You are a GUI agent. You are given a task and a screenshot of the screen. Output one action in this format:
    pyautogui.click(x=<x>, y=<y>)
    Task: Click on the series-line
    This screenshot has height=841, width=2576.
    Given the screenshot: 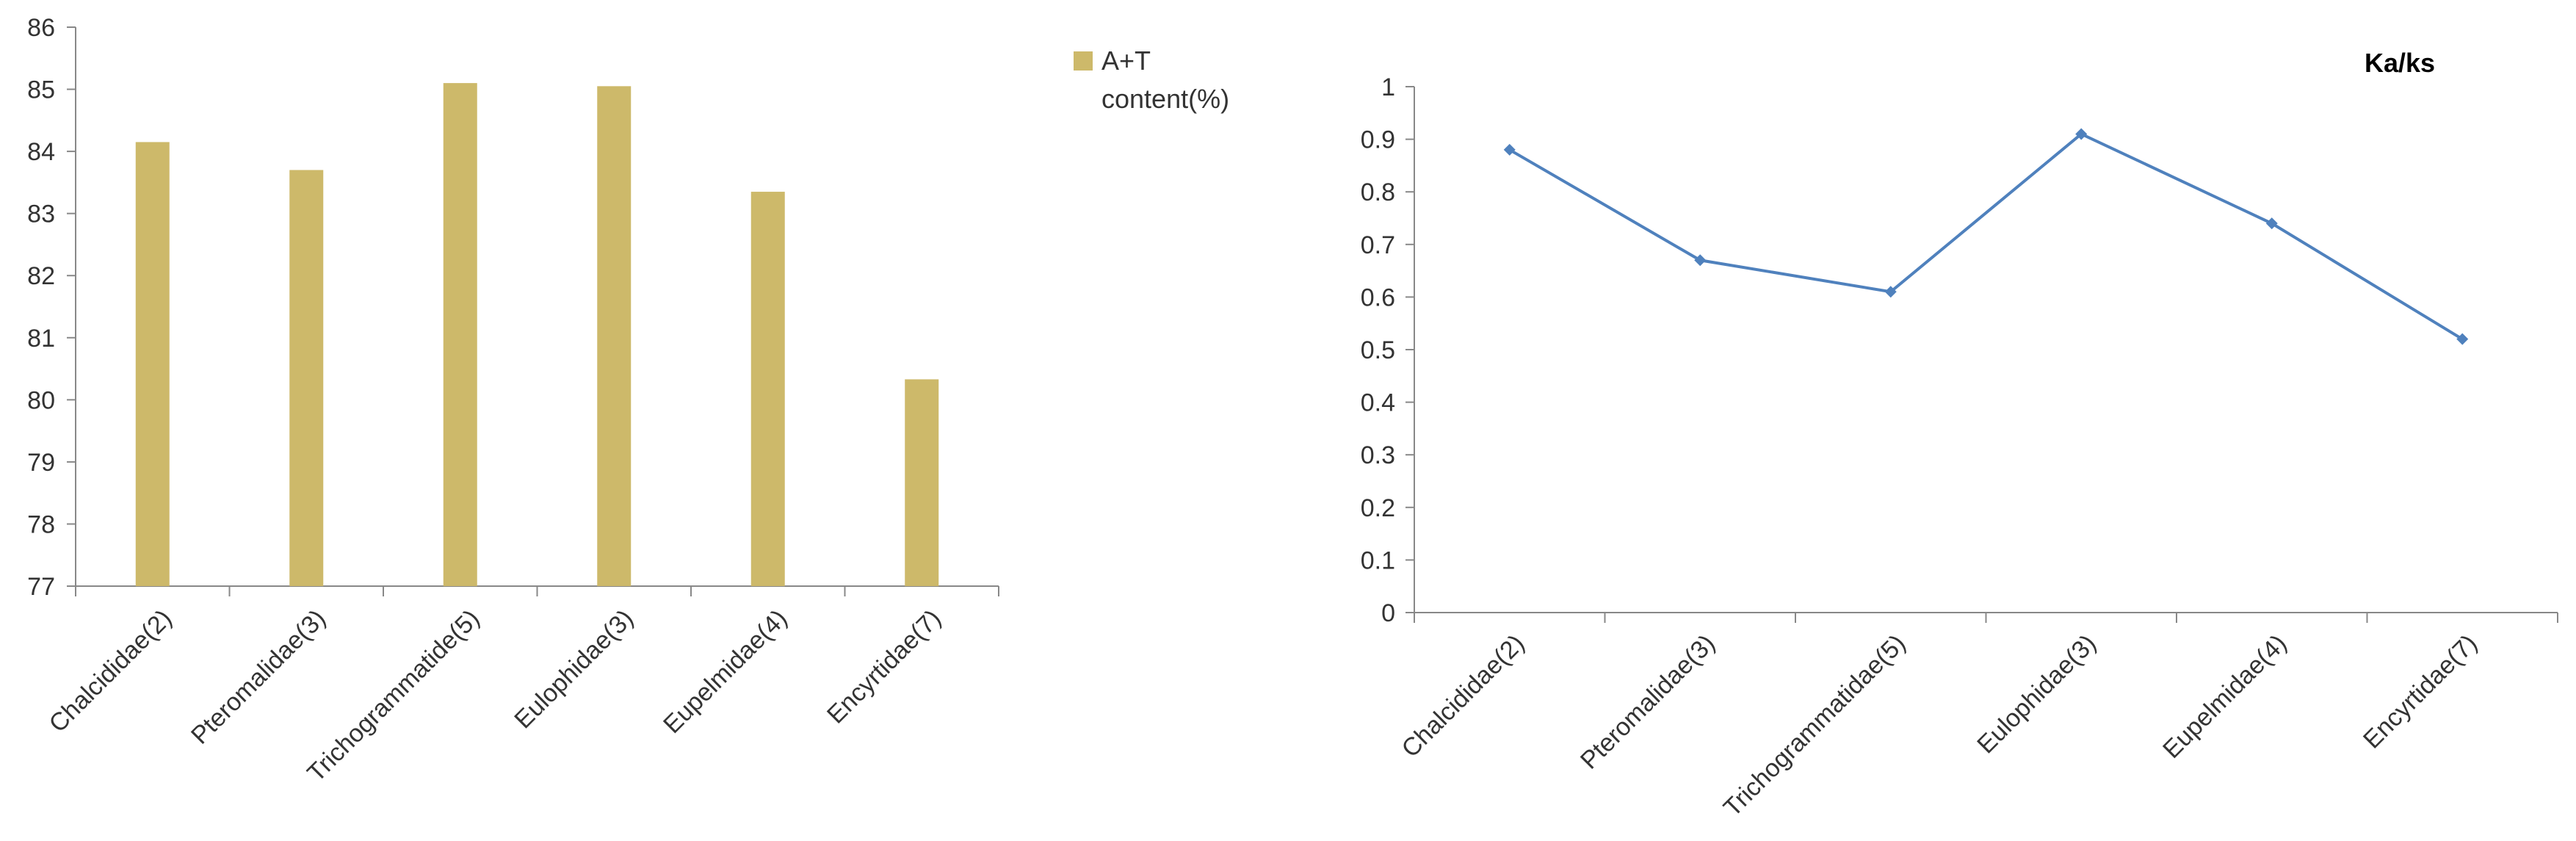 What is the action you would take?
    pyautogui.click(x=1986, y=236)
    